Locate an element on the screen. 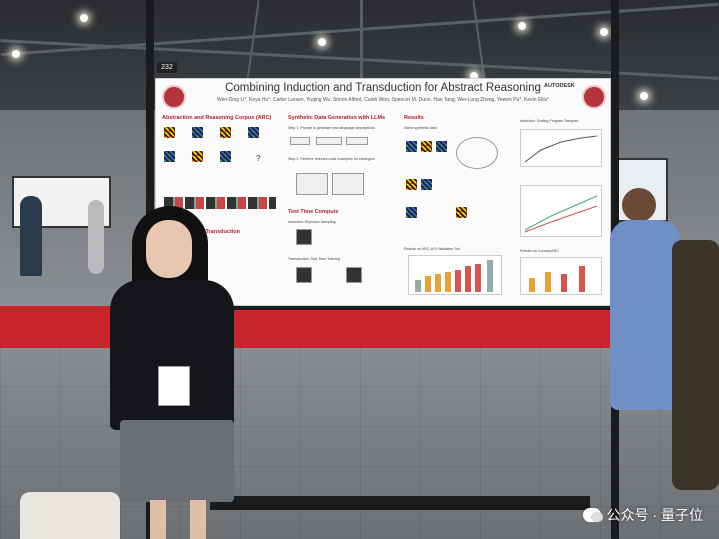 Image resolution: width=719 pixels, height=539 pixels. presenter-badge is located at coordinates (174, 386).